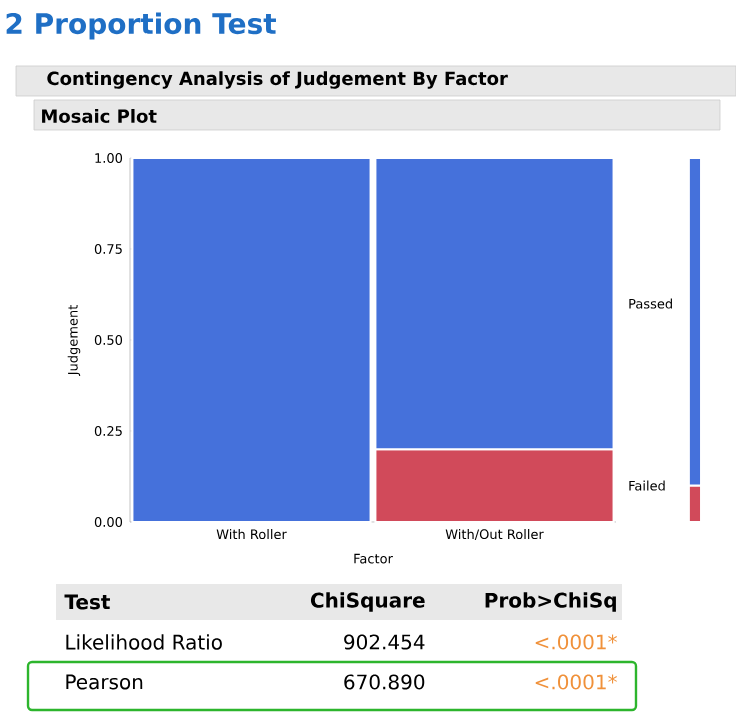 This screenshot has width=736, height=724. I want to click on chart-title: 2 Proportion Test, so click(141, 26).